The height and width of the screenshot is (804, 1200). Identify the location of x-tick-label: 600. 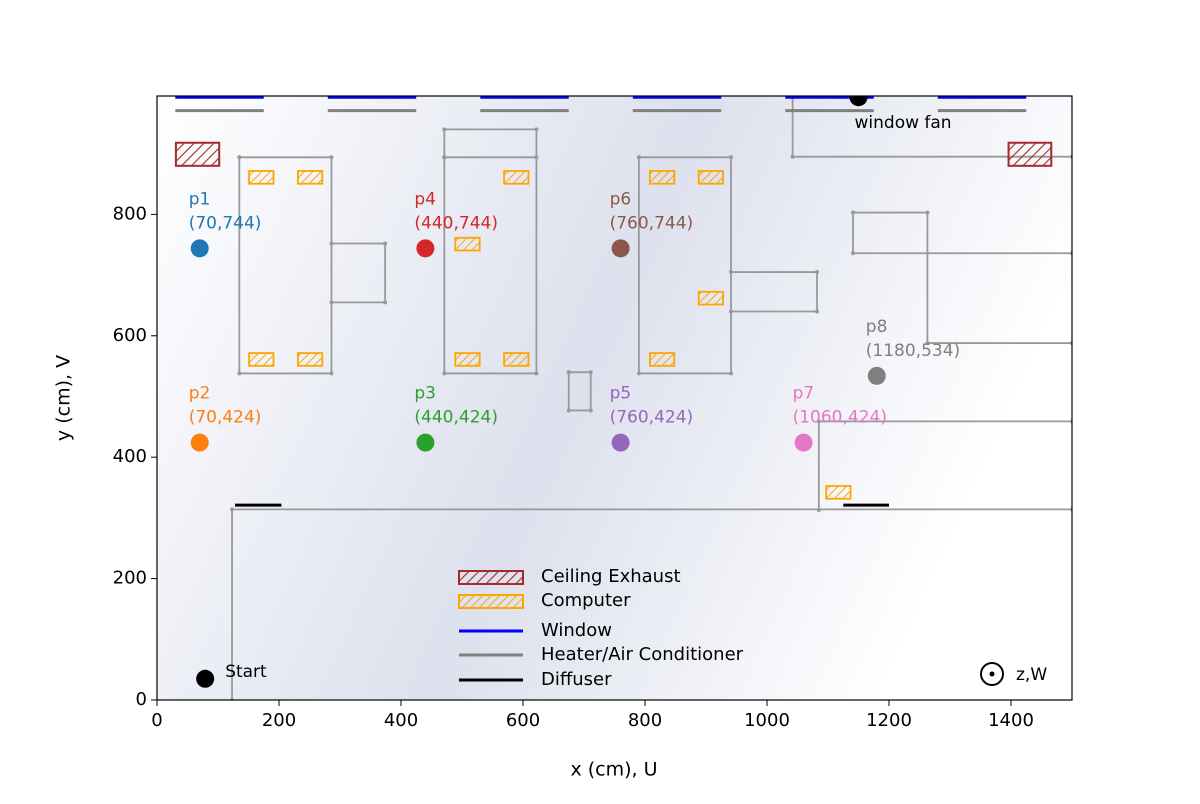
(523, 720).